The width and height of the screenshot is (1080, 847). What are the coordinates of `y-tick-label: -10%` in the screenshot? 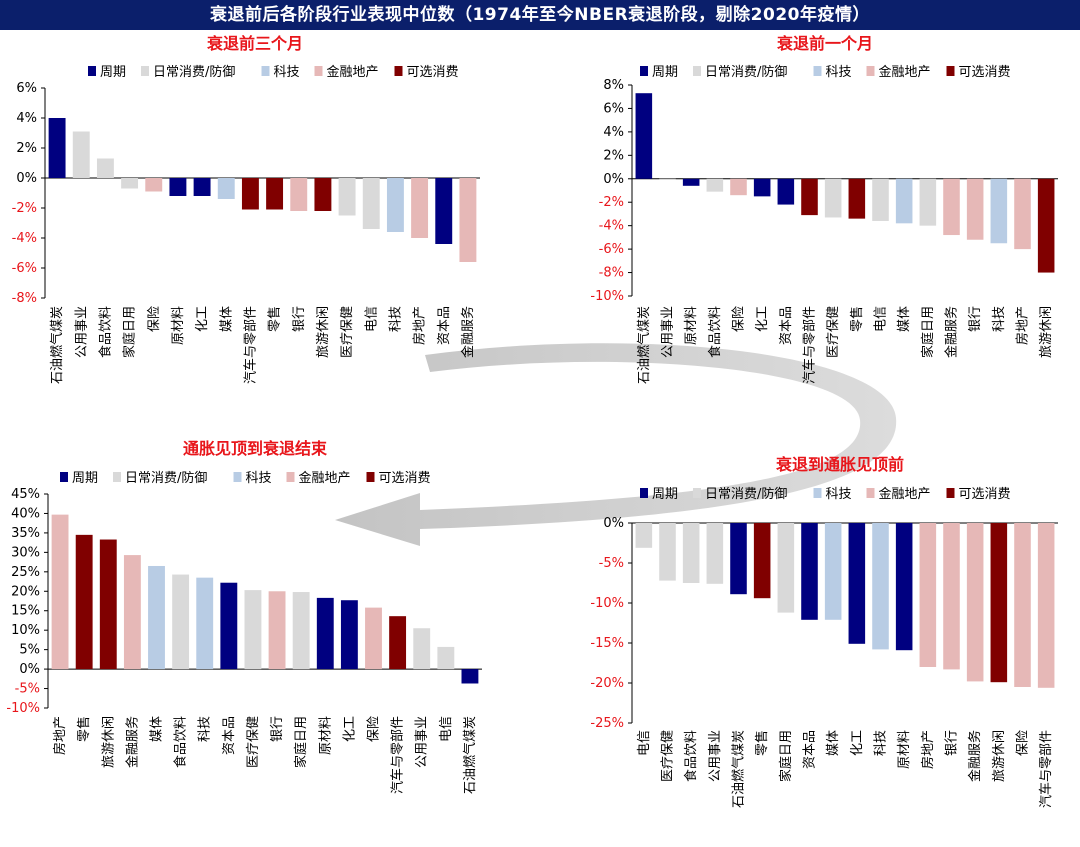 It's located at (607, 296).